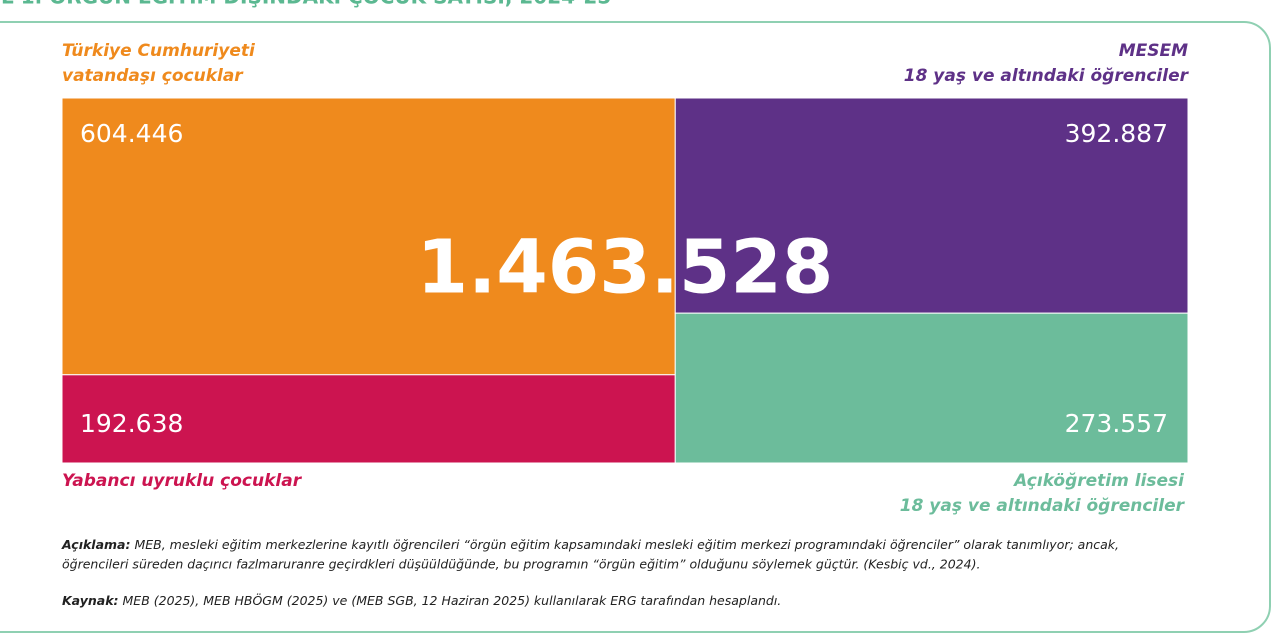  Describe the element at coordinates (131, 423) in the screenshot. I see `value-label: 192.638` at that location.